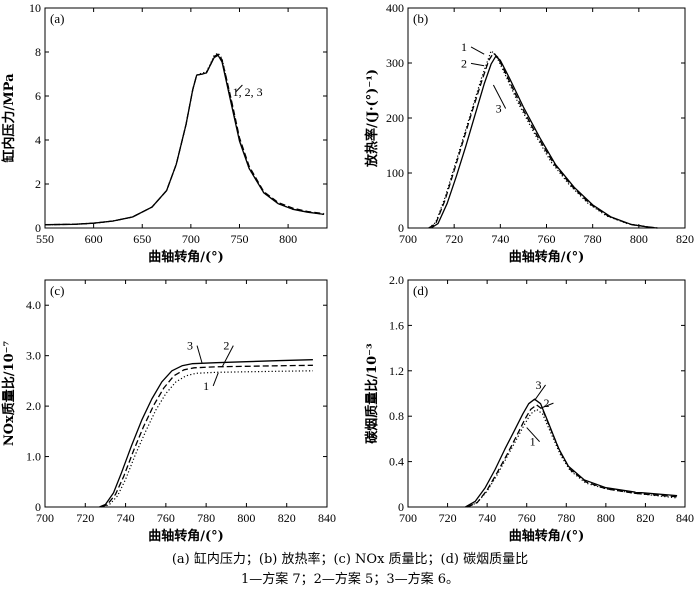  What do you see at coordinates (408, 518) in the screenshot?
I see `x-tick-label-d: 700` at bounding box center [408, 518].